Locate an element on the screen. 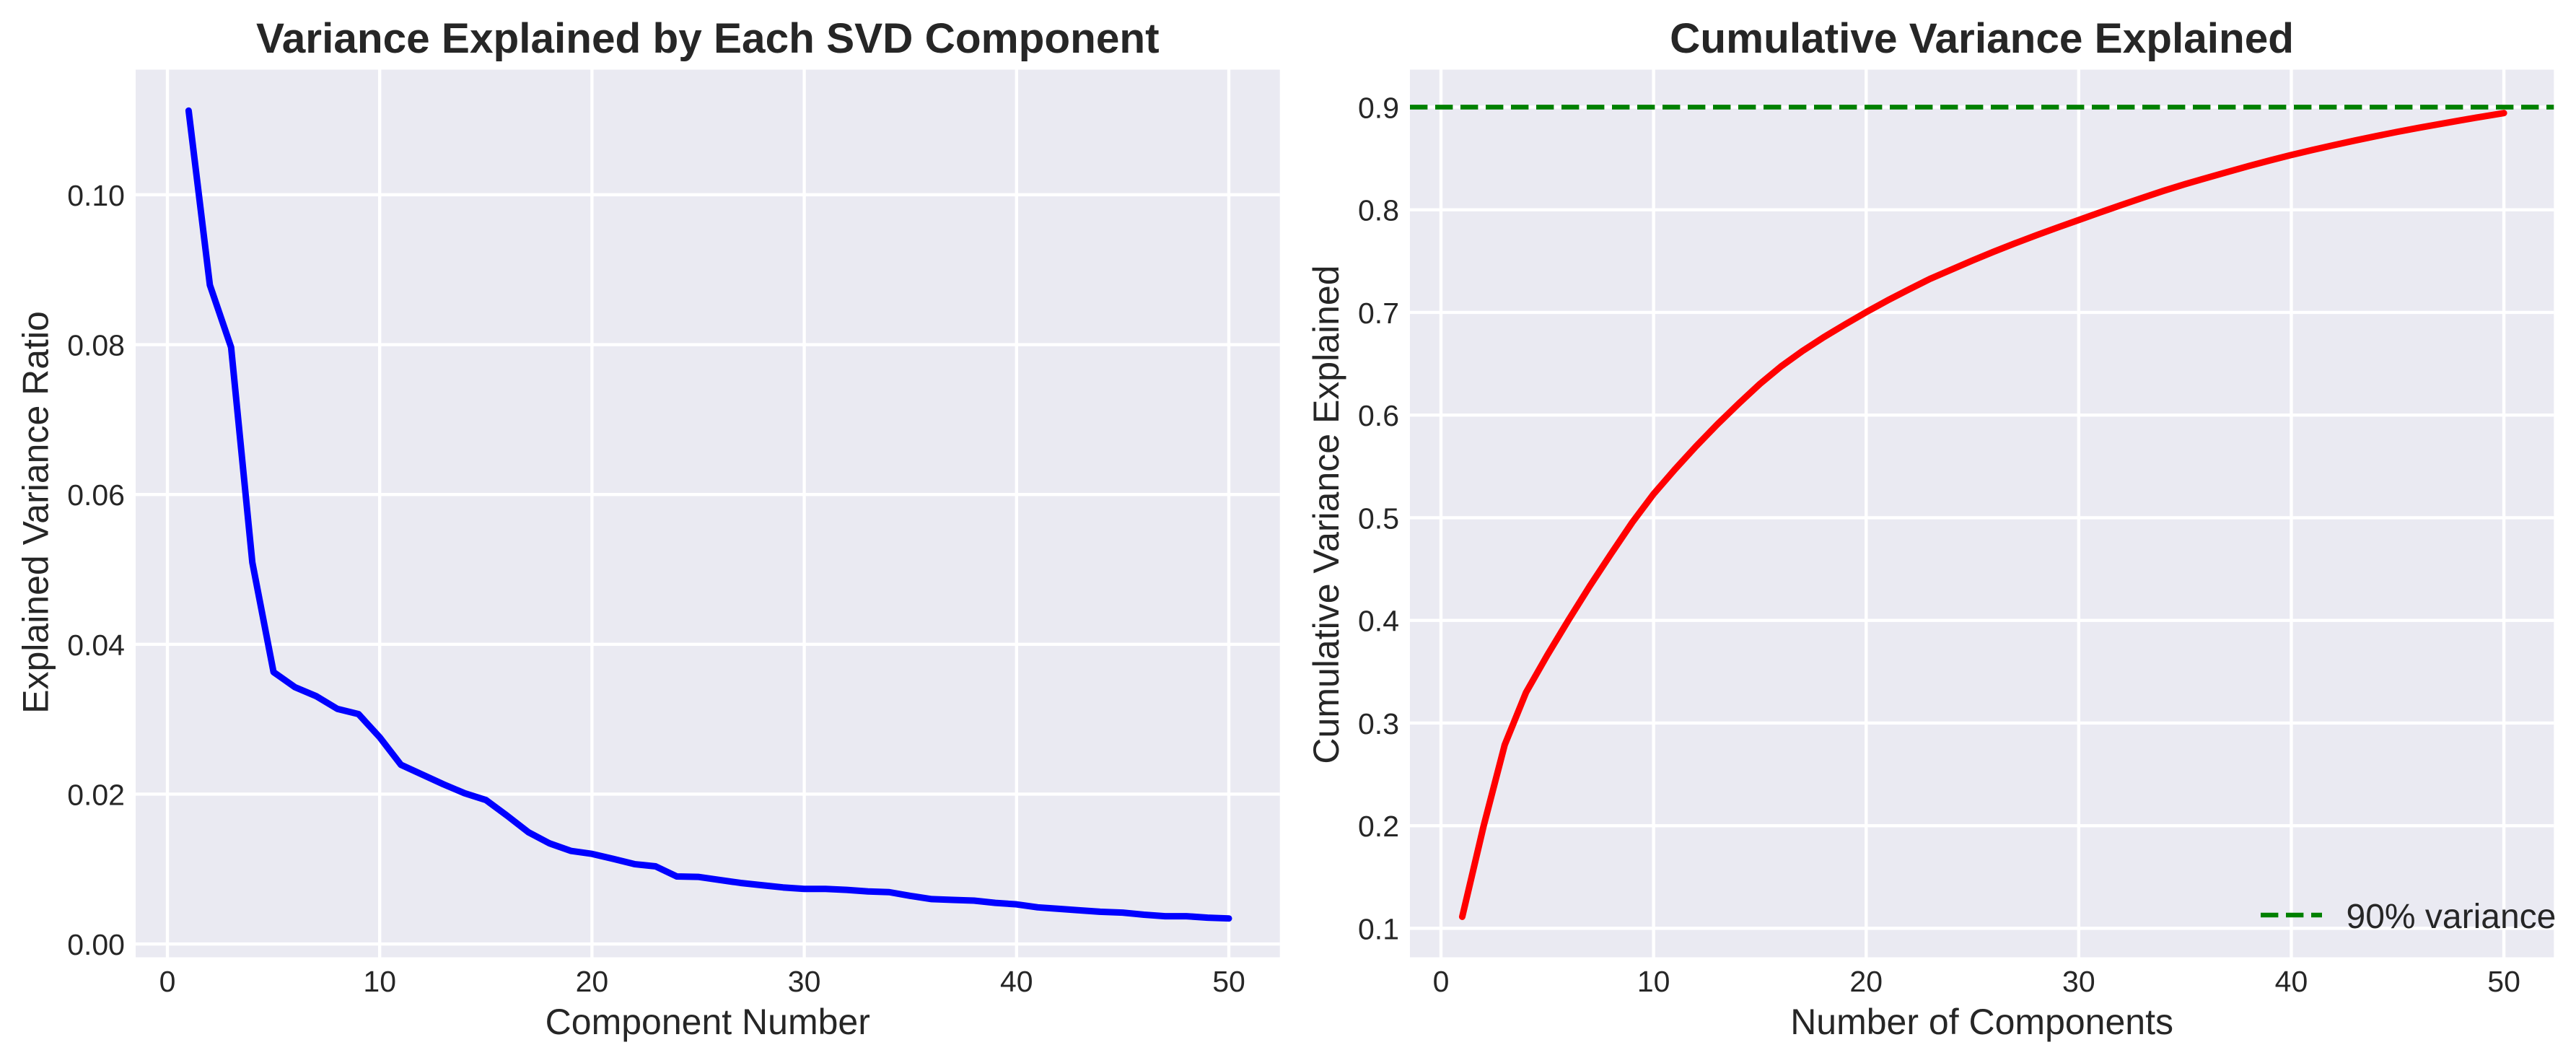 The image size is (2576, 1063). cumulative-plot-xlabel: Number of Components is located at coordinates (1981, 1022).